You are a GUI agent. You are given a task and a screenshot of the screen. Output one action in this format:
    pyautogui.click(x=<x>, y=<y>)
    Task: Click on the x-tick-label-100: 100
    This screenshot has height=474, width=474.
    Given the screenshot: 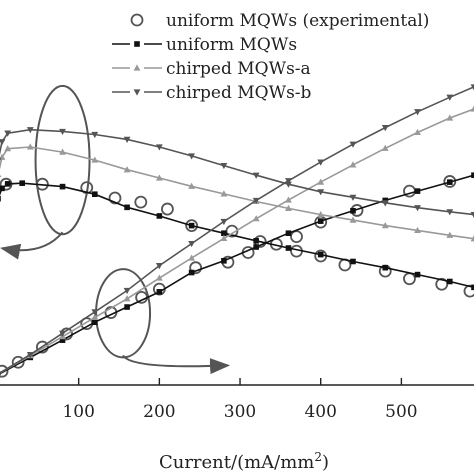 What is the action you would take?
    pyautogui.click(x=78, y=412)
    